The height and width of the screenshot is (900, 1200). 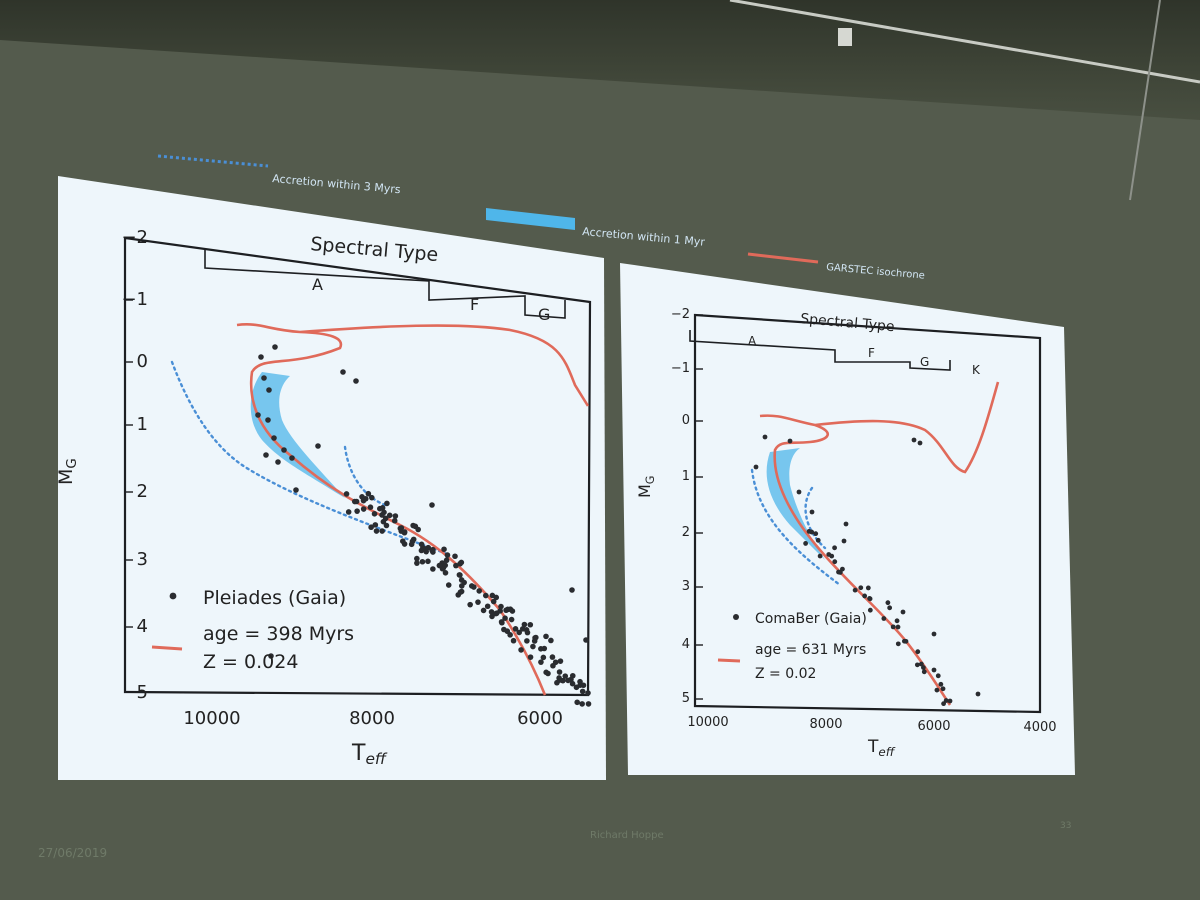 What do you see at coordinates (142, 491) in the screenshot?
I see `y-tick-label: 2` at bounding box center [142, 491].